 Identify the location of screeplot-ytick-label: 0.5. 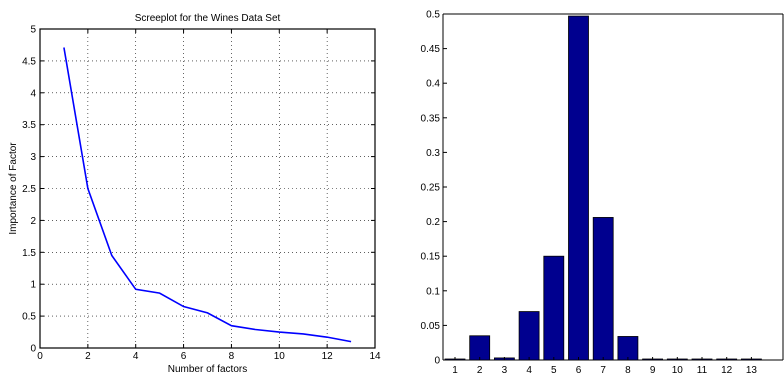
(29, 317).